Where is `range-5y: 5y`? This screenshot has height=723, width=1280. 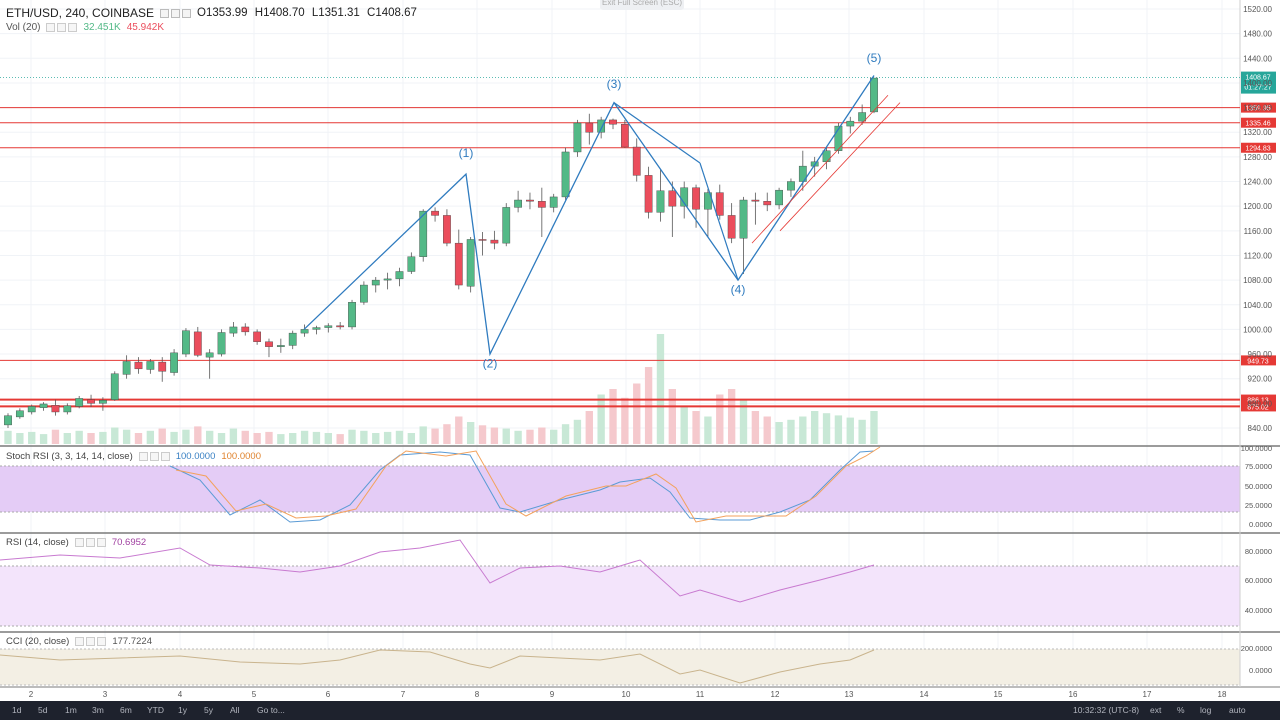
range-5y: 5y is located at coordinates (208, 710).